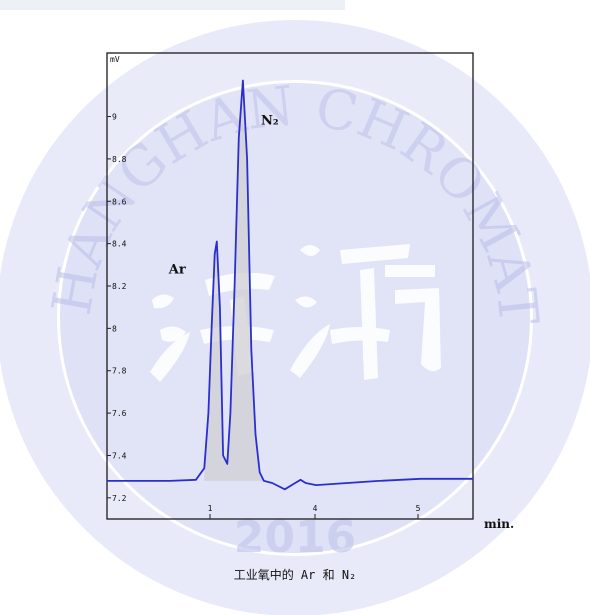 This screenshot has height=615, width=590. Describe the element at coordinates (223, 196) in the screenshot. I see `peak-labels: Ar N₂` at that location.